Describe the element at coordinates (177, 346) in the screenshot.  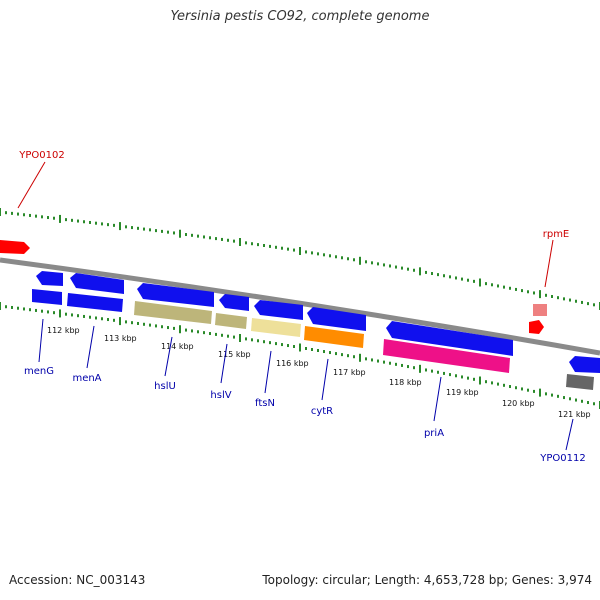
I see `tick-label-114: 114 kbp` at that location.